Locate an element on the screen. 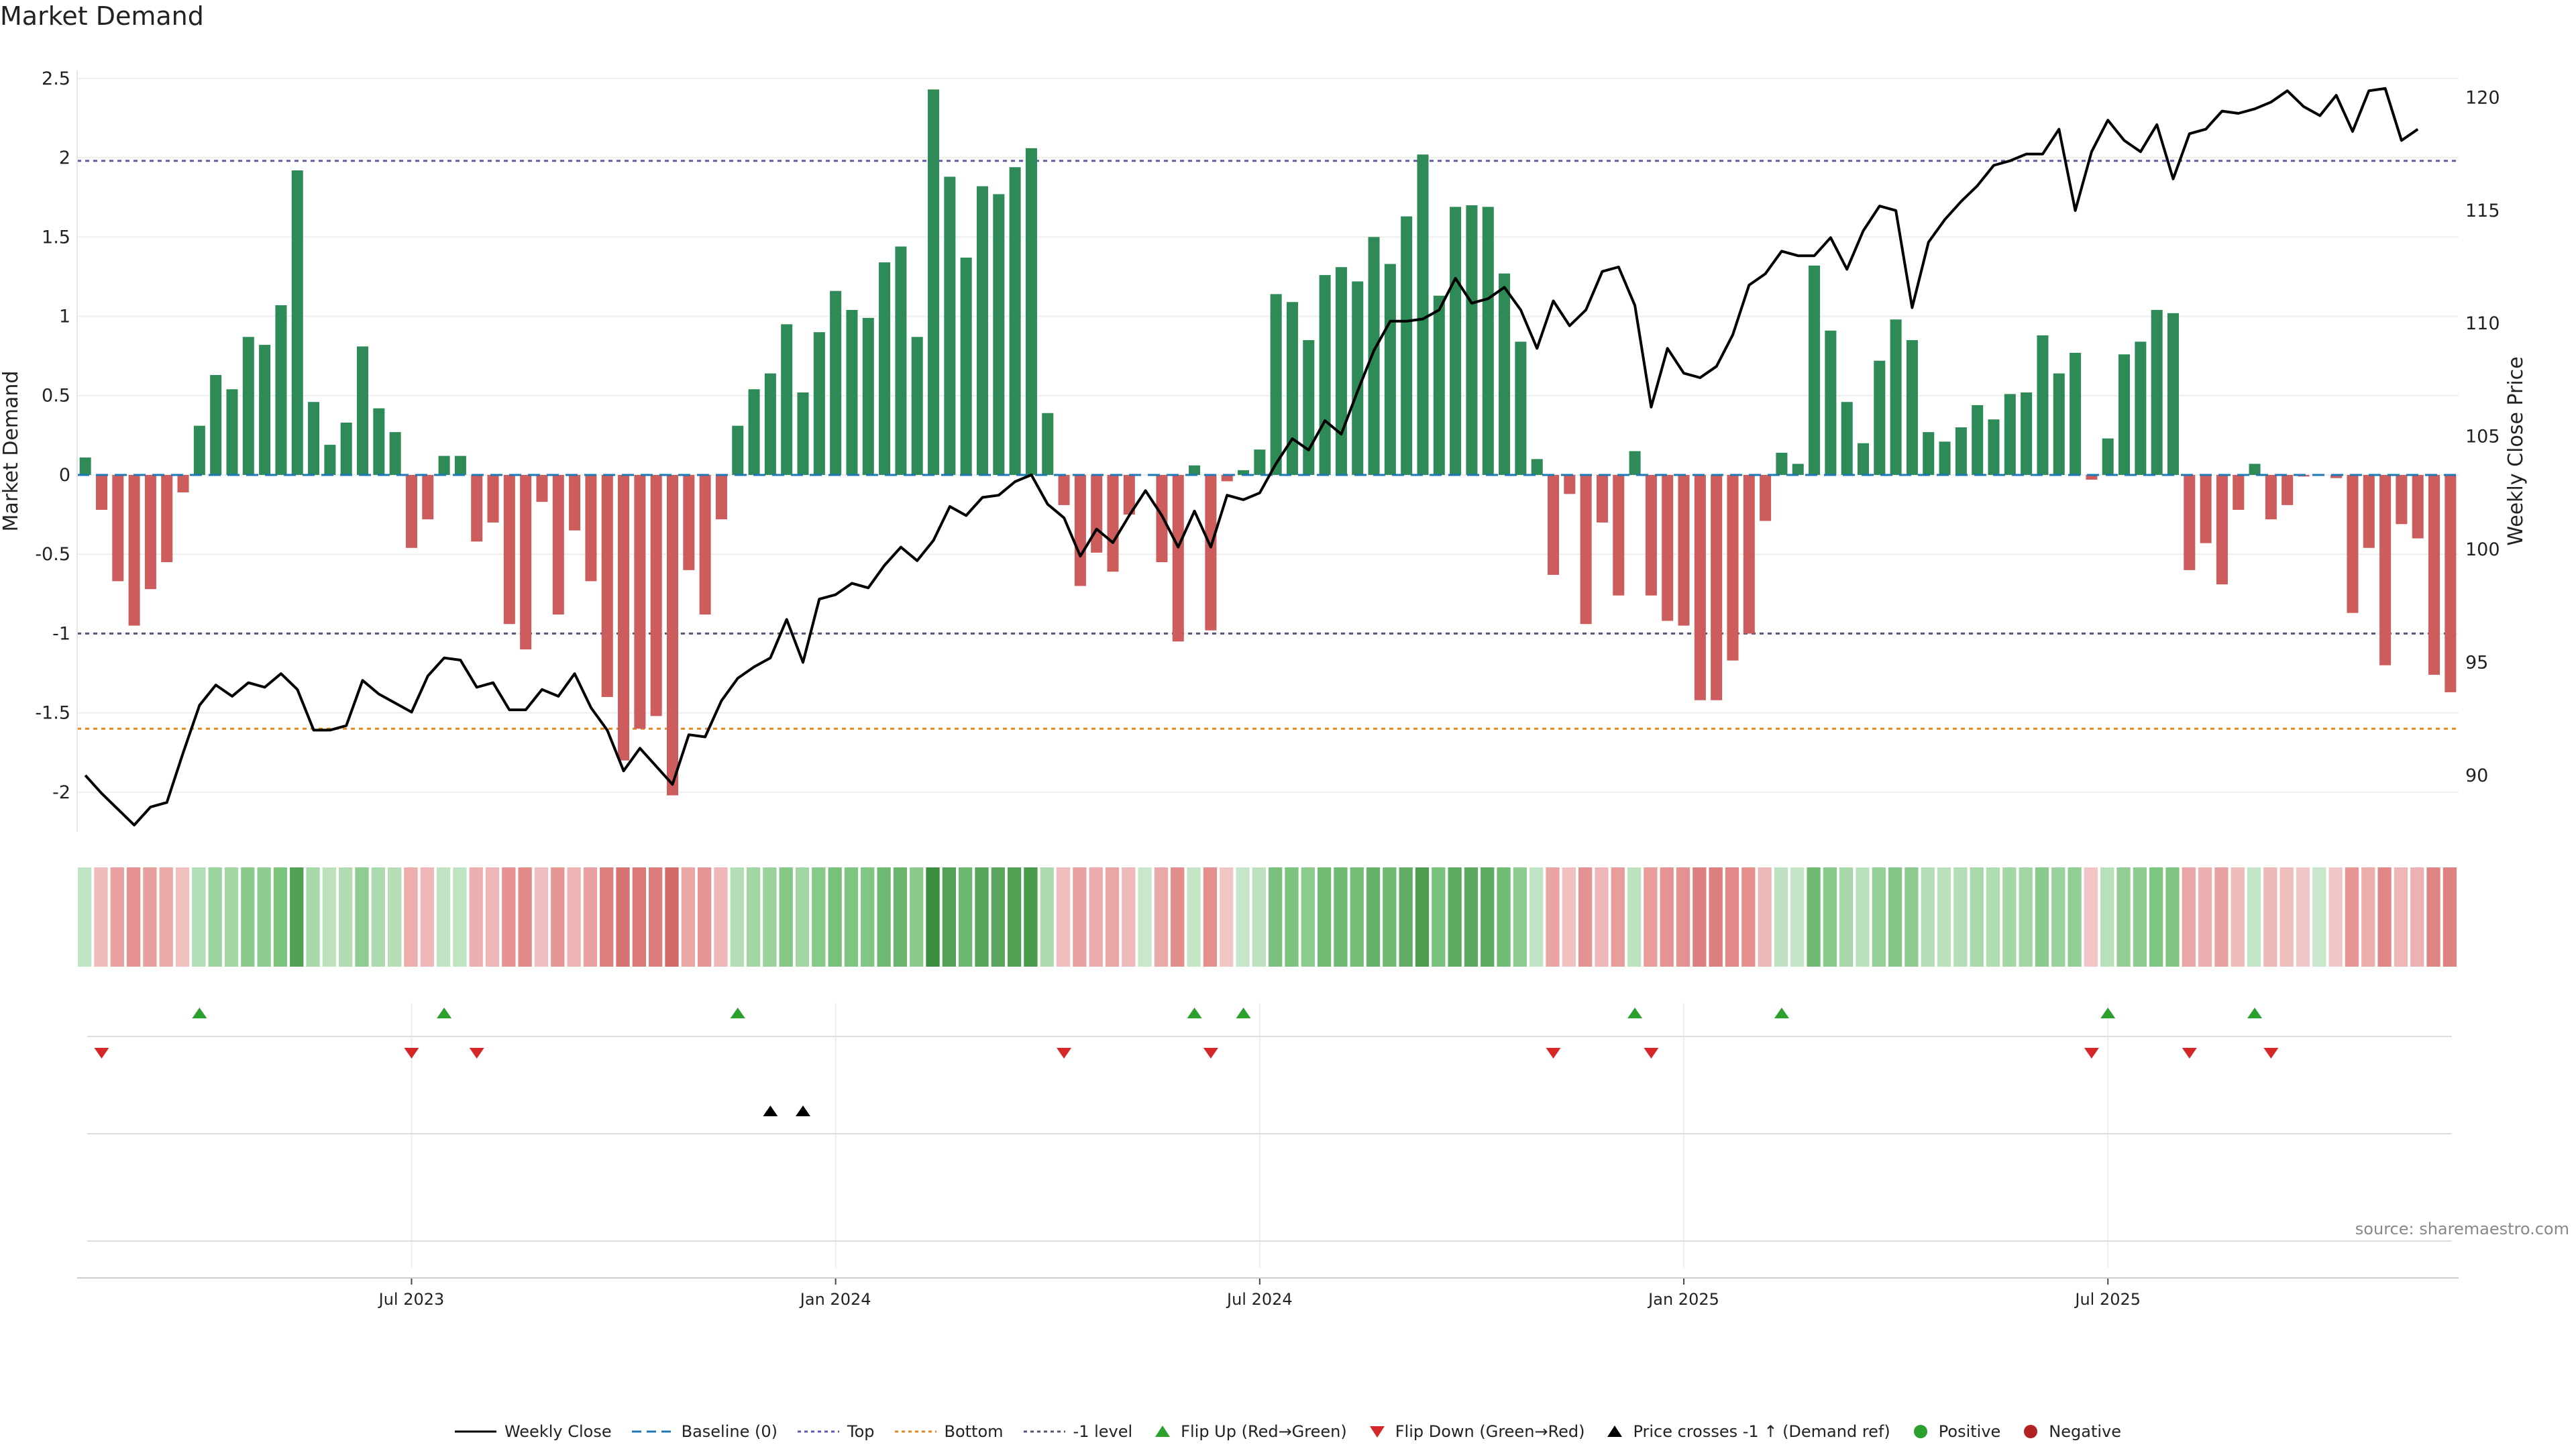  demand-heat-strip is located at coordinates (1267, 917).